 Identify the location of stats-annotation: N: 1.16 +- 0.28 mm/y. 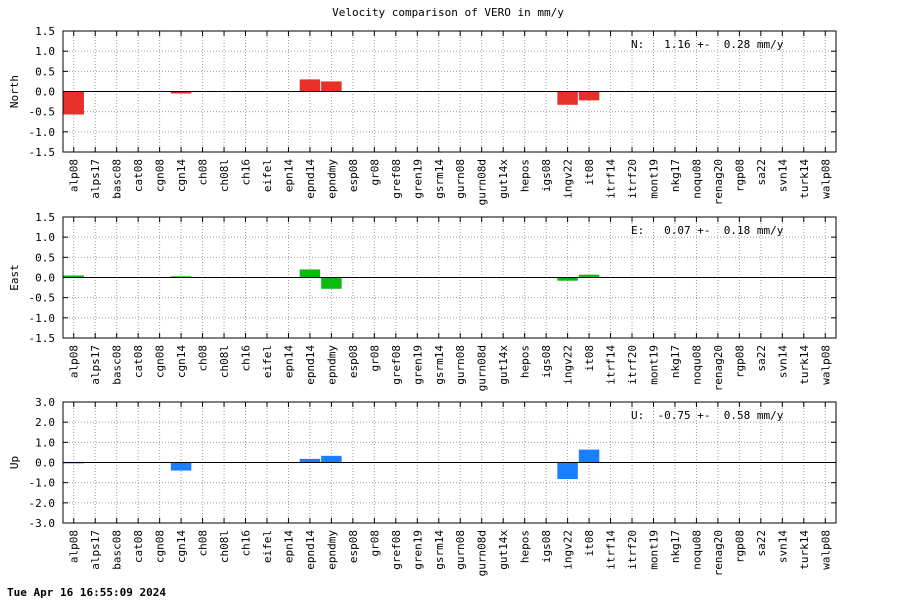
(707, 44).